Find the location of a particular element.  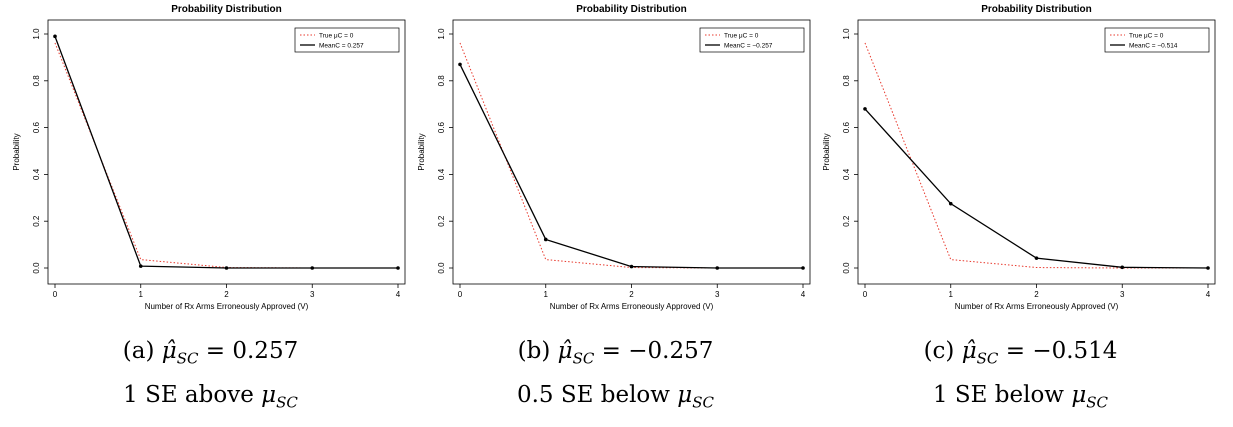

caption-b-note: 0.5 SE below μSC is located at coordinates (615, 397).